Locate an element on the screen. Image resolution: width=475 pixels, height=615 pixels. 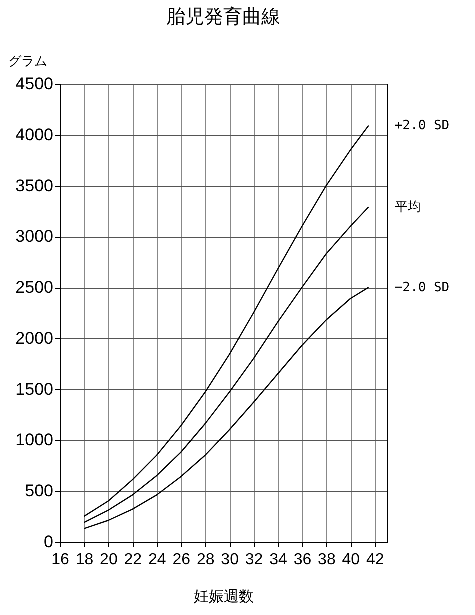
chart-title: 胎児発育曲線 is located at coordinates (223, 17).